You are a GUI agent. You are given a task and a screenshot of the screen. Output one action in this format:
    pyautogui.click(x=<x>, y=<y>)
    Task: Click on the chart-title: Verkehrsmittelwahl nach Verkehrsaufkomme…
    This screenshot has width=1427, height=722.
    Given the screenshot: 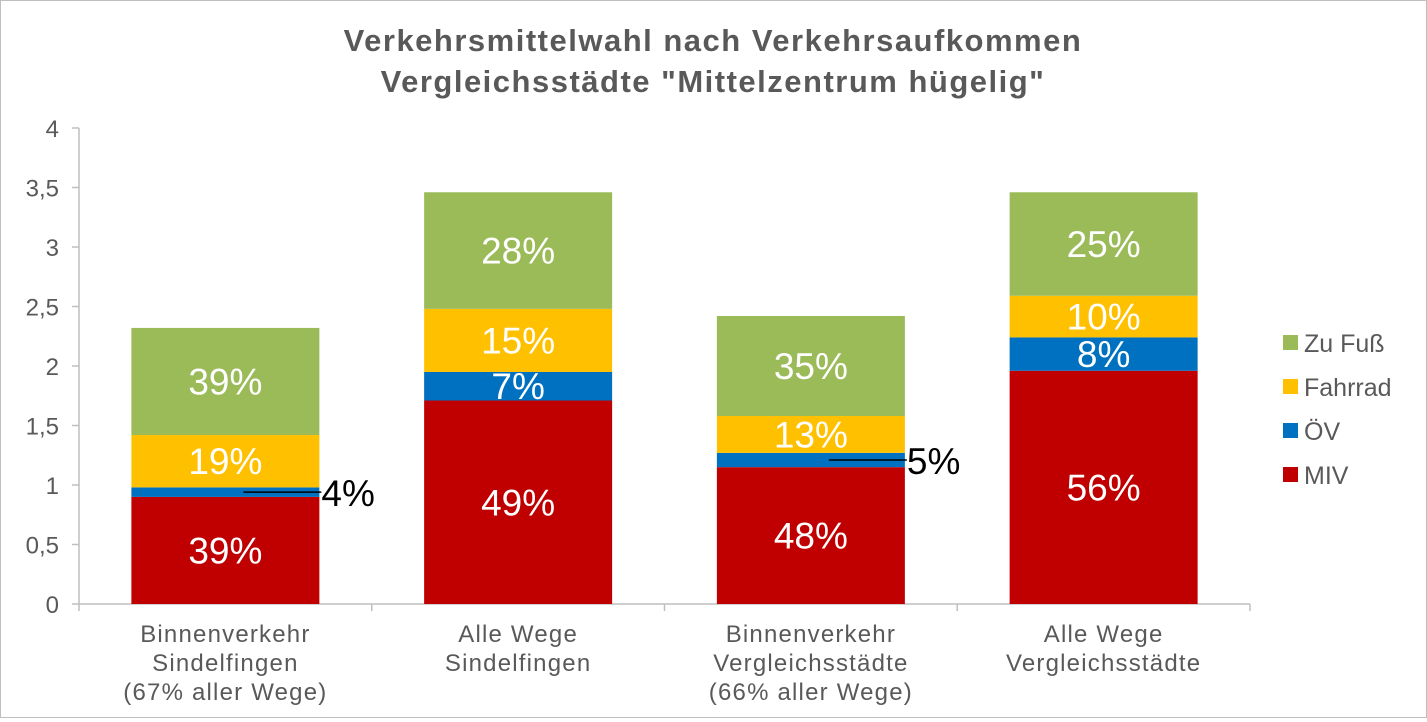 What is the action you would take?
    pyautogui.click(x=713, y=40)
    